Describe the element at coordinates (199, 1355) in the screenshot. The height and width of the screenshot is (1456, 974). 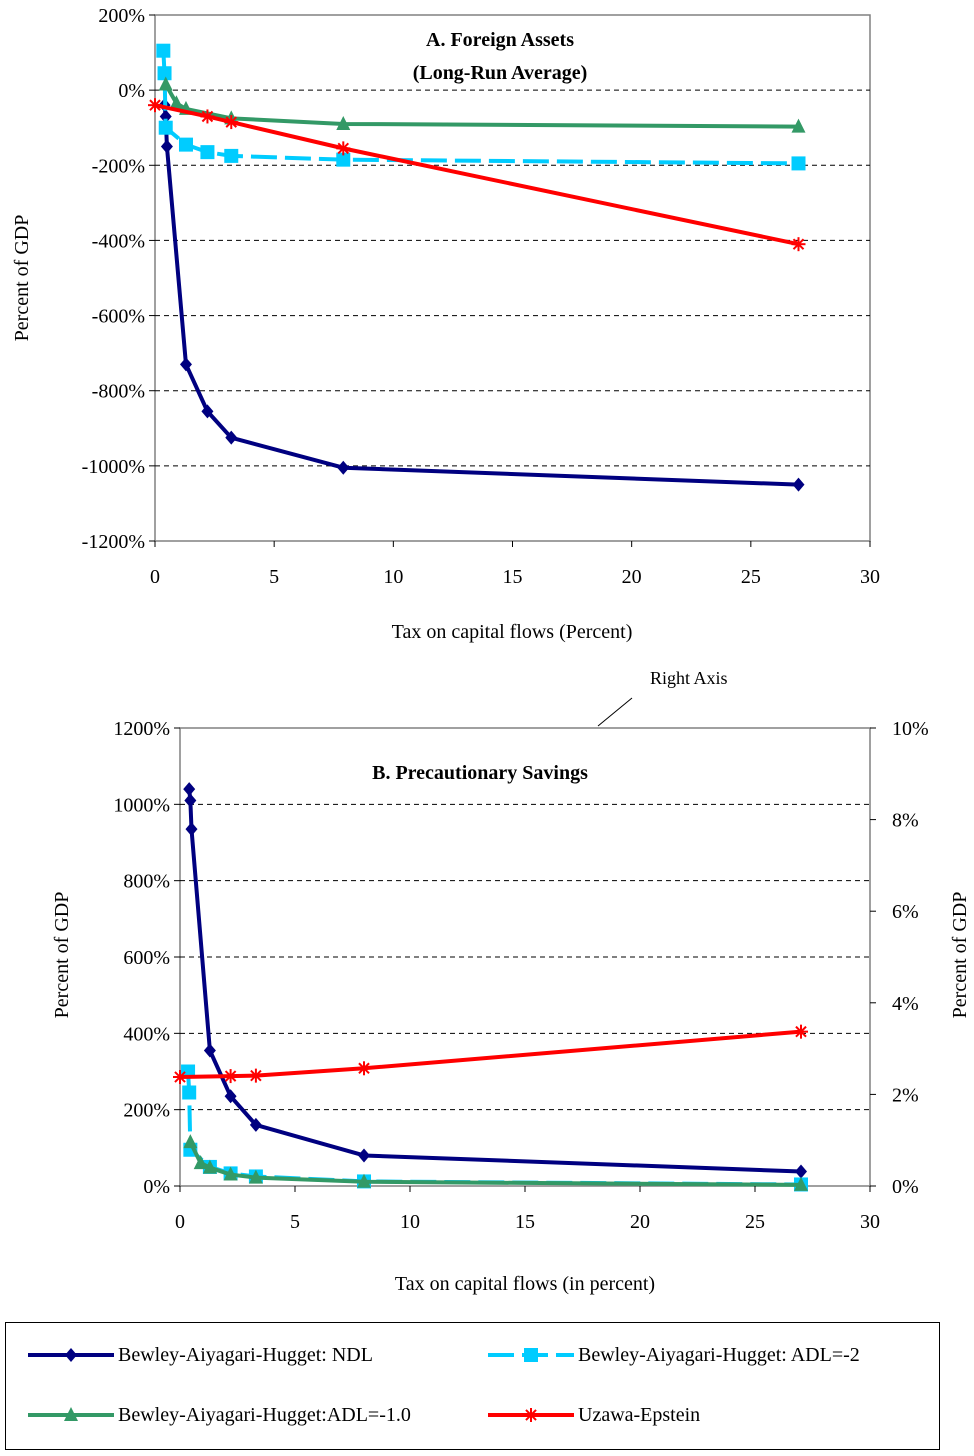
I see `legend-item-bewley-aiyagari-hugget-ndl: Bewley-Aiyagari-Hugget: NDL` at that location.